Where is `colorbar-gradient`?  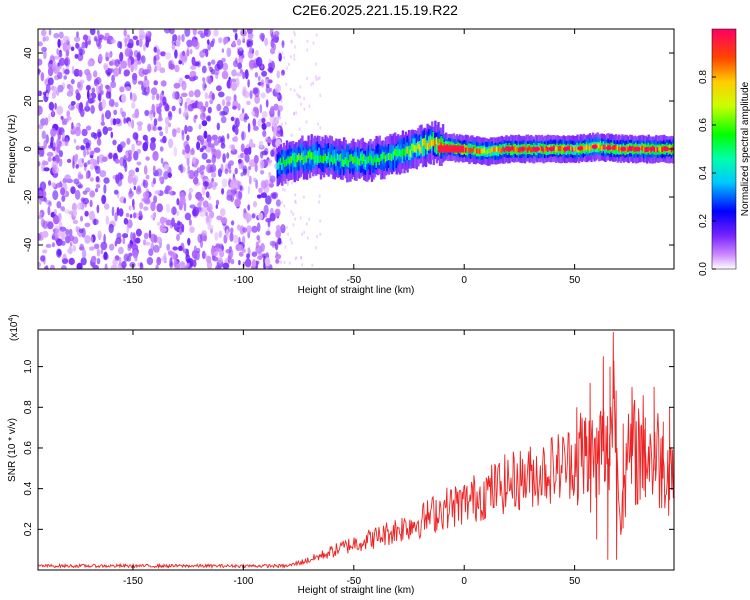
colorbar-gradient is located at coordinates (724, 149).